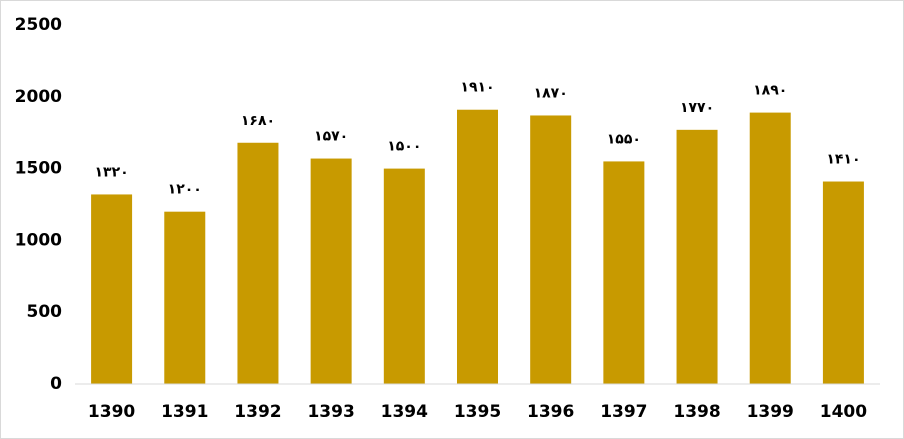 The height and width of the screenshot is (439, 904). What do you see at coordinates (184, 412) in the screenshot?
I see `x-tick-label: 1391` at bounding box center [184, 412].